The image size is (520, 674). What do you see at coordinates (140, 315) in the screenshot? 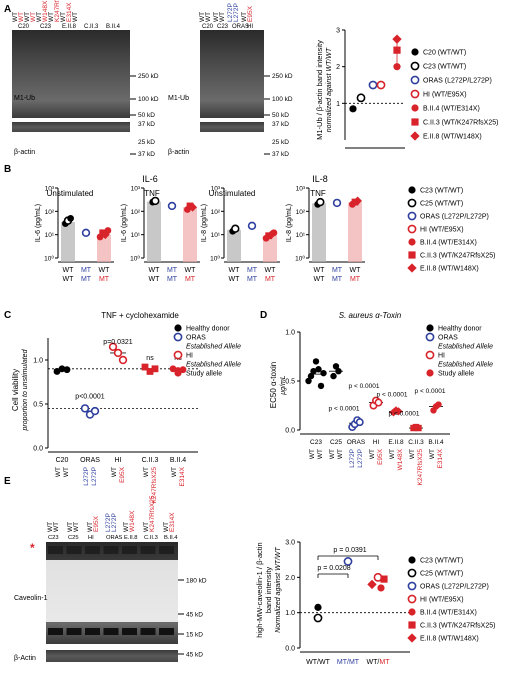
I see `chart-title: TNF + cyclohexamide` at bounding box center [140, 315].